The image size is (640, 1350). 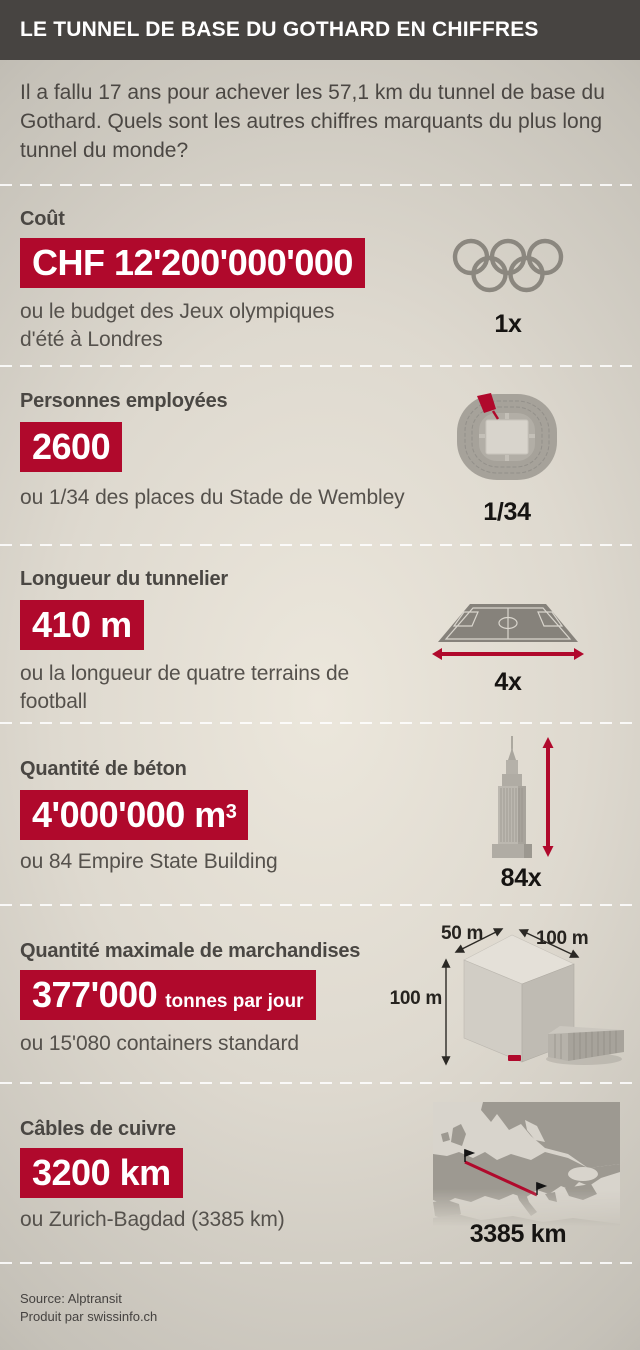 What do you see at coordinates (501, 1178) in the screenshot?
I see `distance-line-icon` at bounding box center [501, 1178].